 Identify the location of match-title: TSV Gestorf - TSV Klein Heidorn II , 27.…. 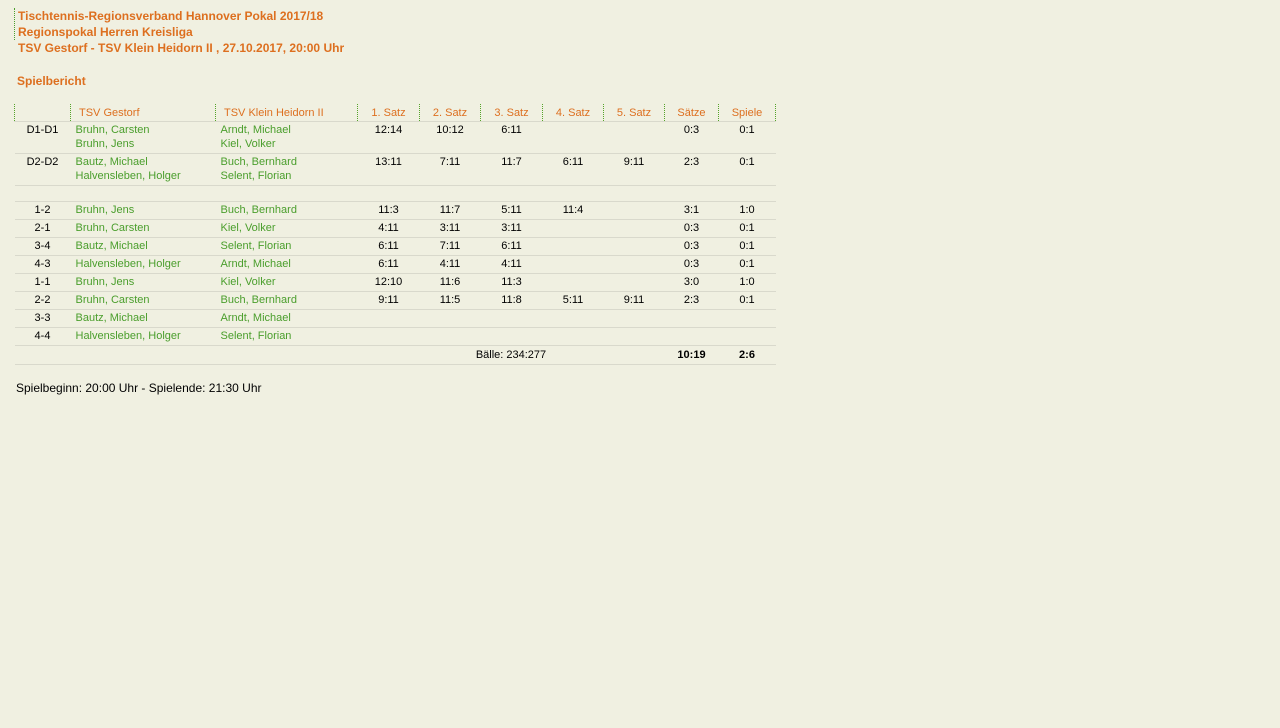
(181, 48).